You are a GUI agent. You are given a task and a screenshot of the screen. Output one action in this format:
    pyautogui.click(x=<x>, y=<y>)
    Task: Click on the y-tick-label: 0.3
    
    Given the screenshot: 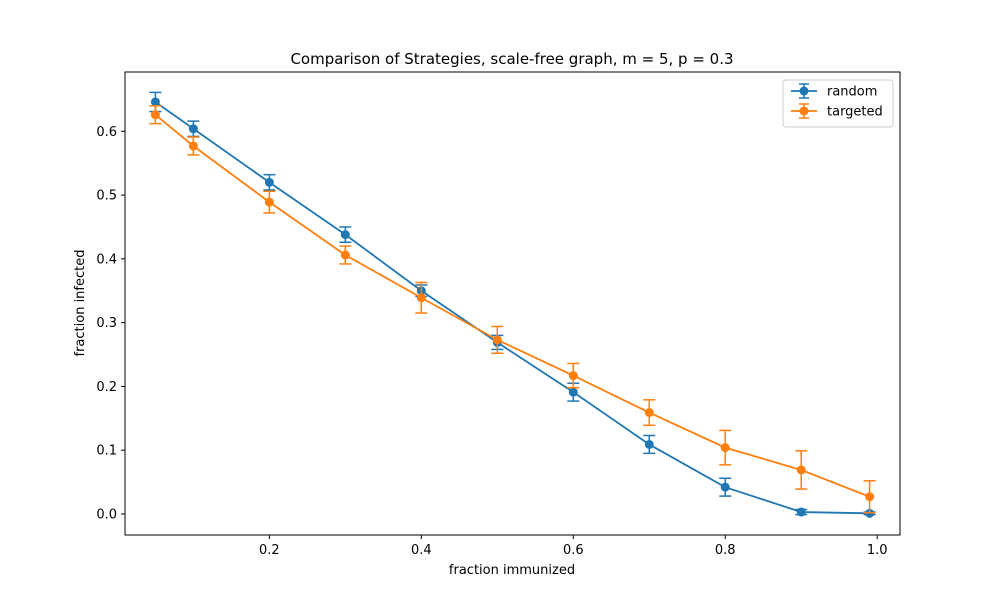 What is the action you would take?
    pyautogui.click(x=106, y=323)
    